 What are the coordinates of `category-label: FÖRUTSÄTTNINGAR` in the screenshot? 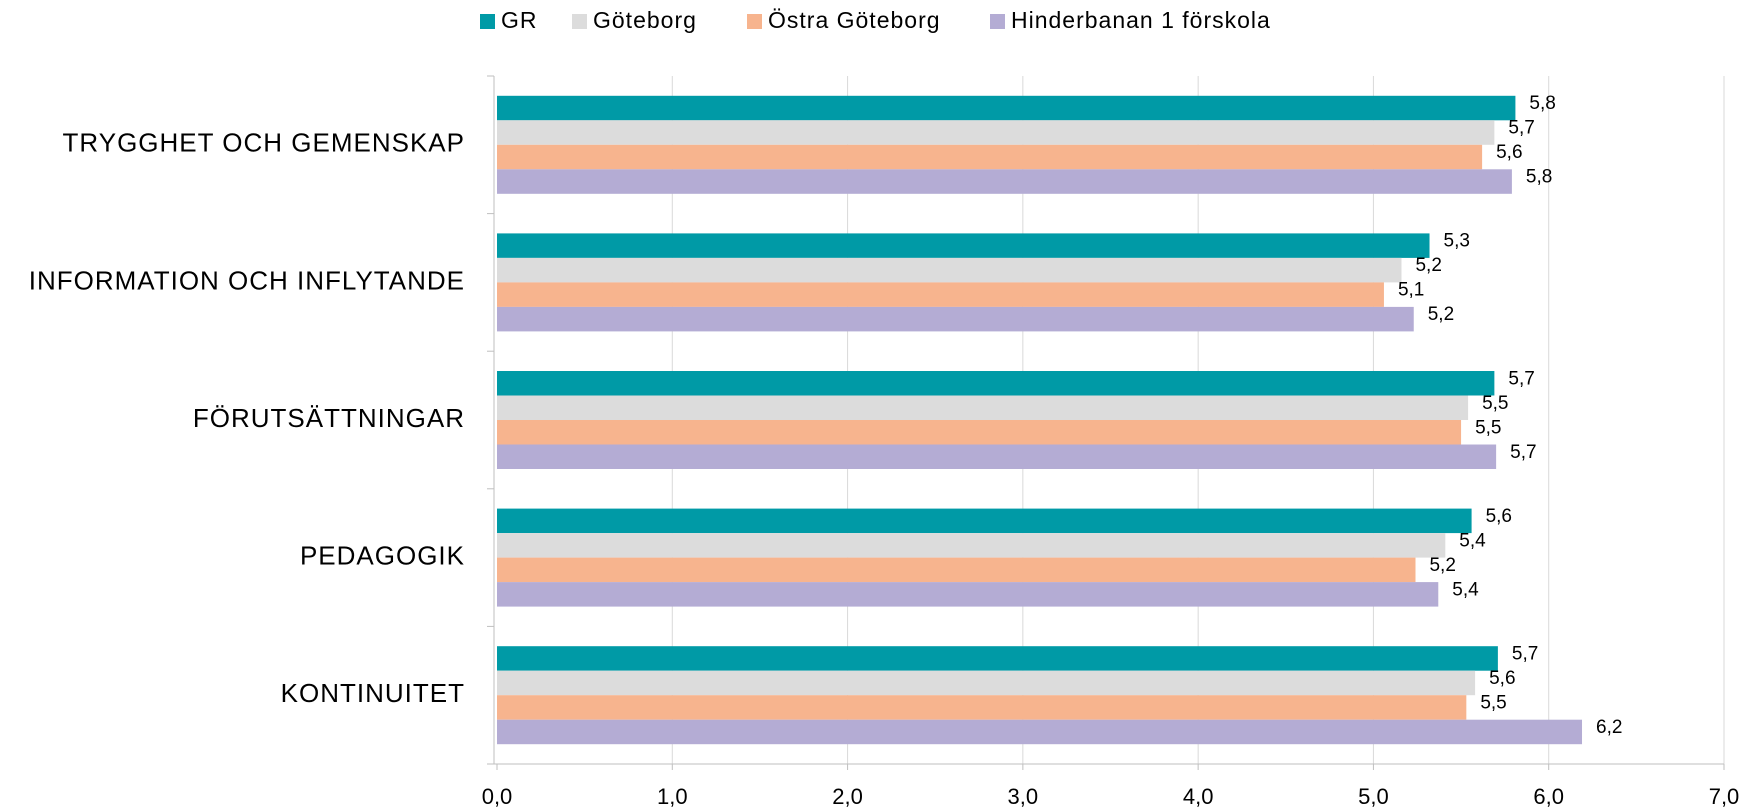 It's located at (329, 418).